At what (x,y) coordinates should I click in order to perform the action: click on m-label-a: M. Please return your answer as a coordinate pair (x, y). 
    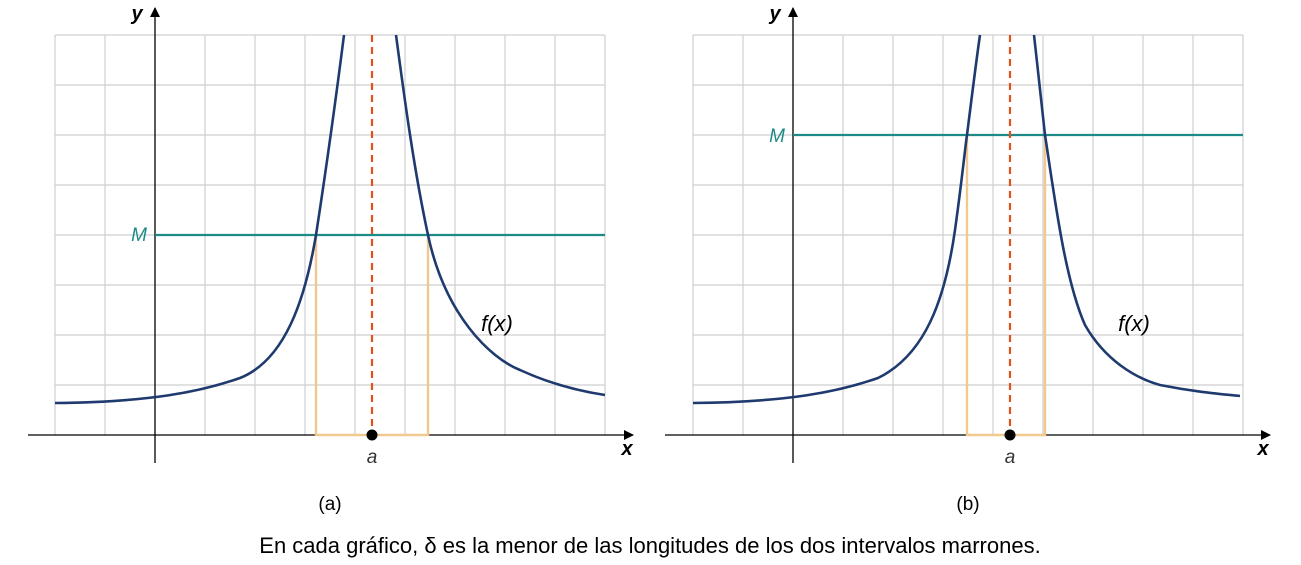
    Looking at the image, I should click on (139, 235).